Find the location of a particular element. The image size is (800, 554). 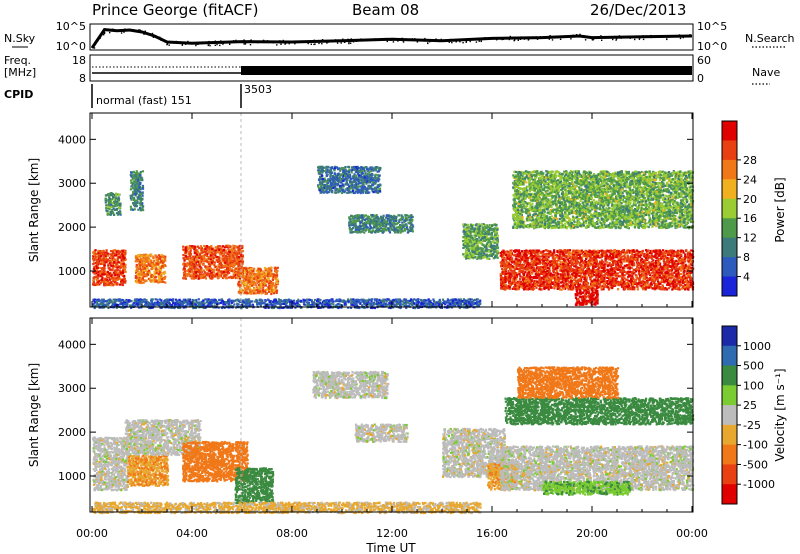

date-title: 26/Dec/2013 is located at coordinates (638, 10).